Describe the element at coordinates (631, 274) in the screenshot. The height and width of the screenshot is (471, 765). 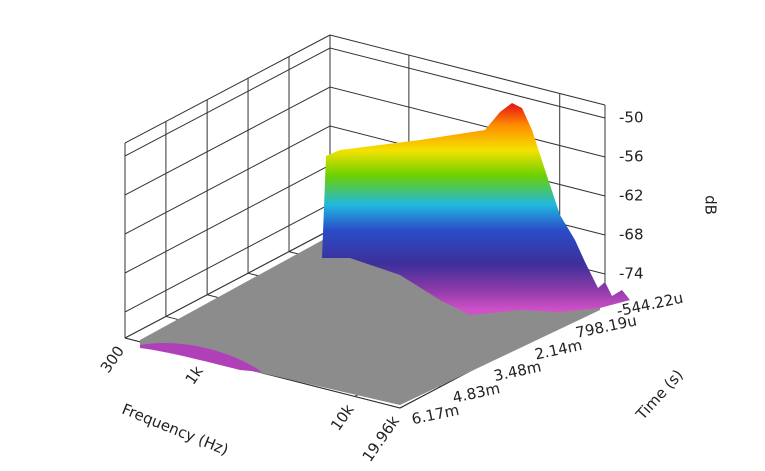
I see `z-tick-label: -74` at that location.